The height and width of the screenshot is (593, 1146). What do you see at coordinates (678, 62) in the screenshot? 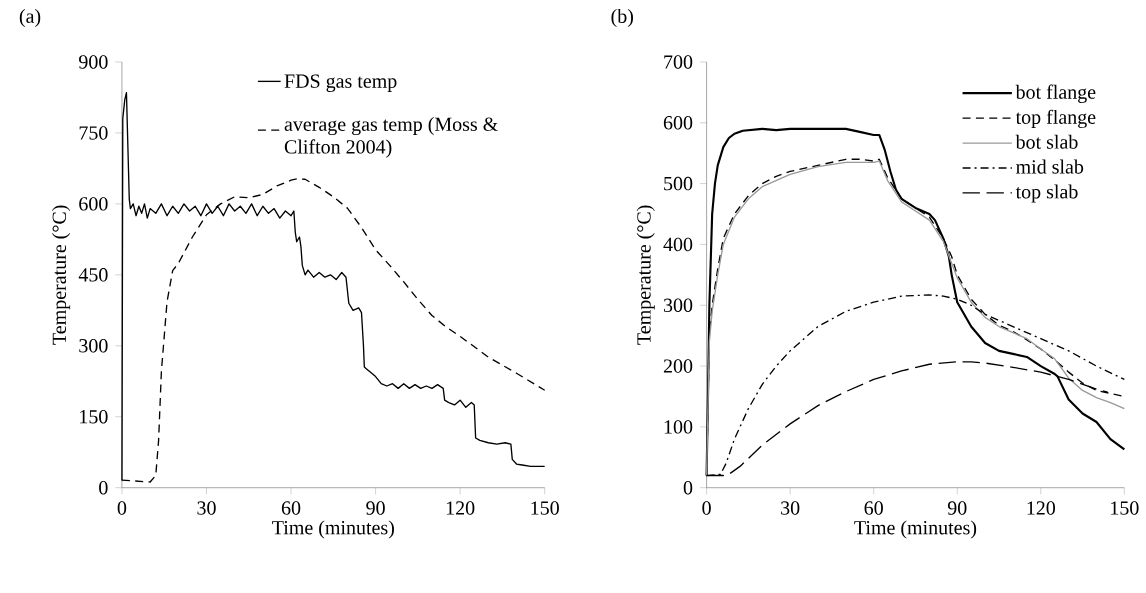
I see `y-tick-label: 700` at bounding box center [678, 62].